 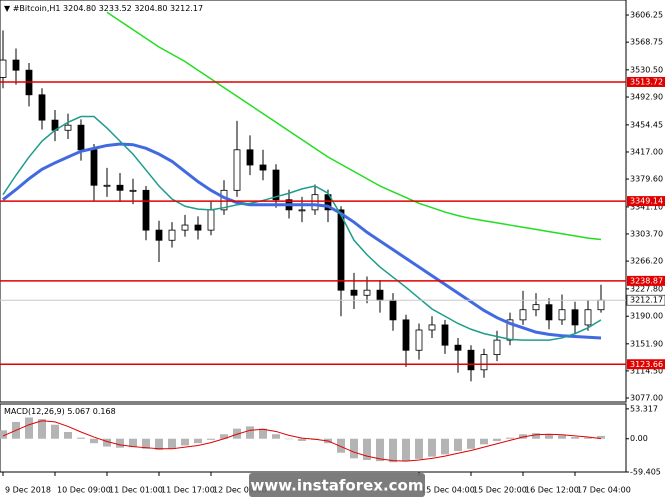 What do you see at coordinates (644, 408) in the screenshot?
I see `y-tick-label: 53.317` at bounding box center [644, 408].